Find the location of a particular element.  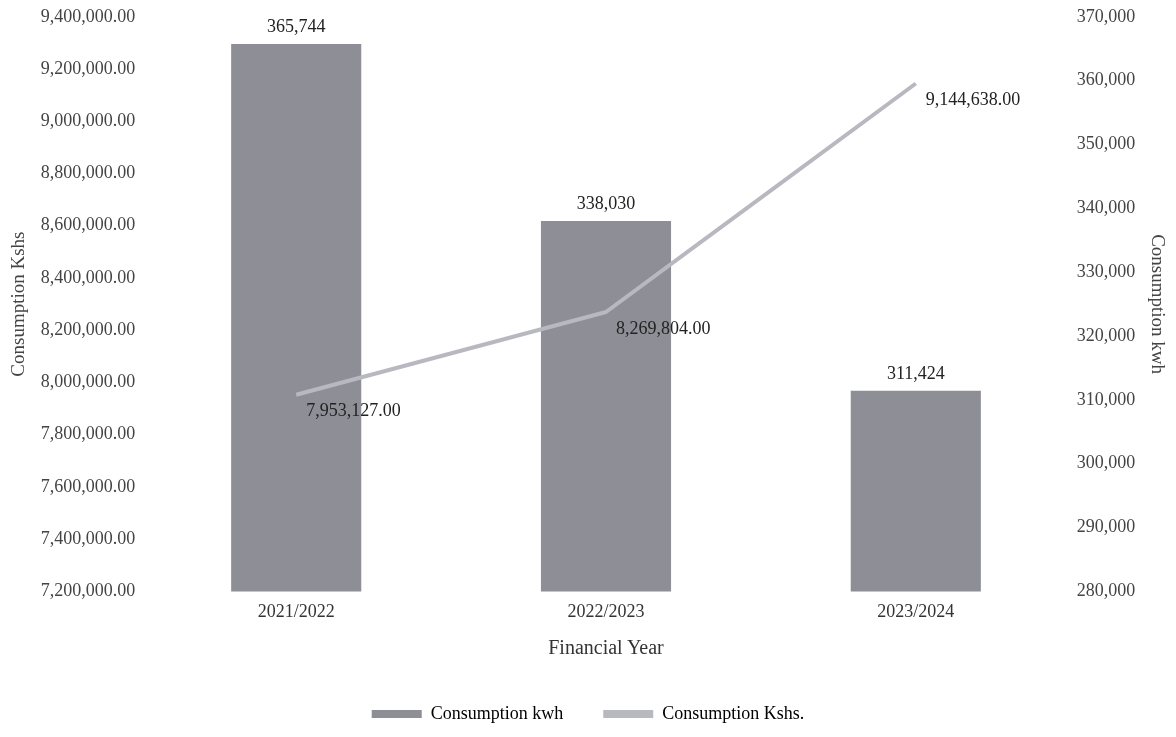

y2-tick-label: 310,000 is located at coordinates (1106, 398).